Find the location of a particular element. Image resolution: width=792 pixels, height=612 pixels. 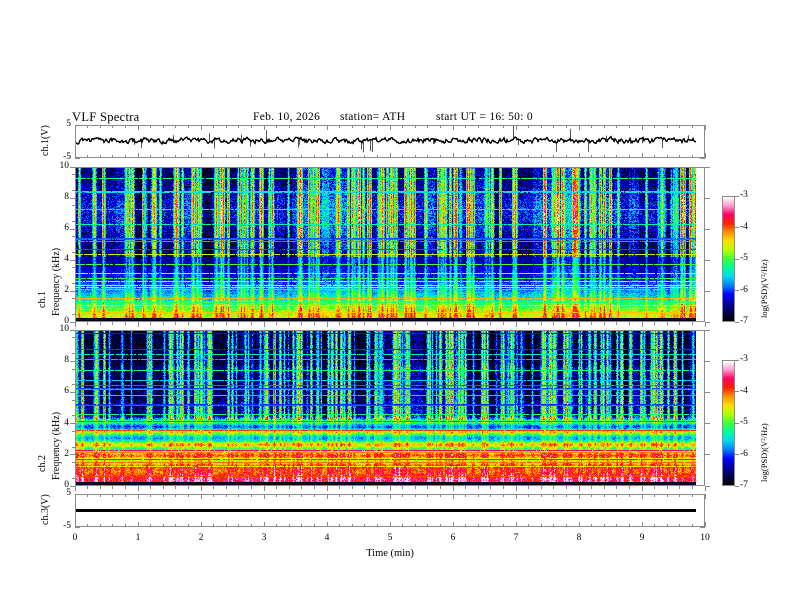

freq-tick-label: 8 is located at coordinates (66, 360).